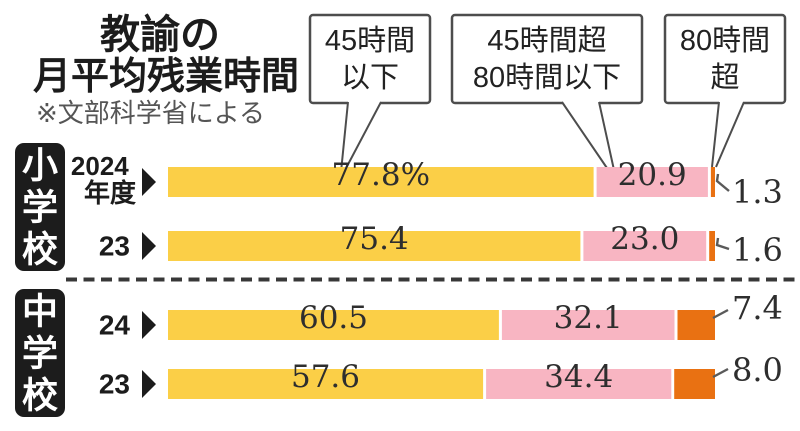 The image size is (800, 431). I want to click on bar-value-label: 60.5, so click(333, 318).